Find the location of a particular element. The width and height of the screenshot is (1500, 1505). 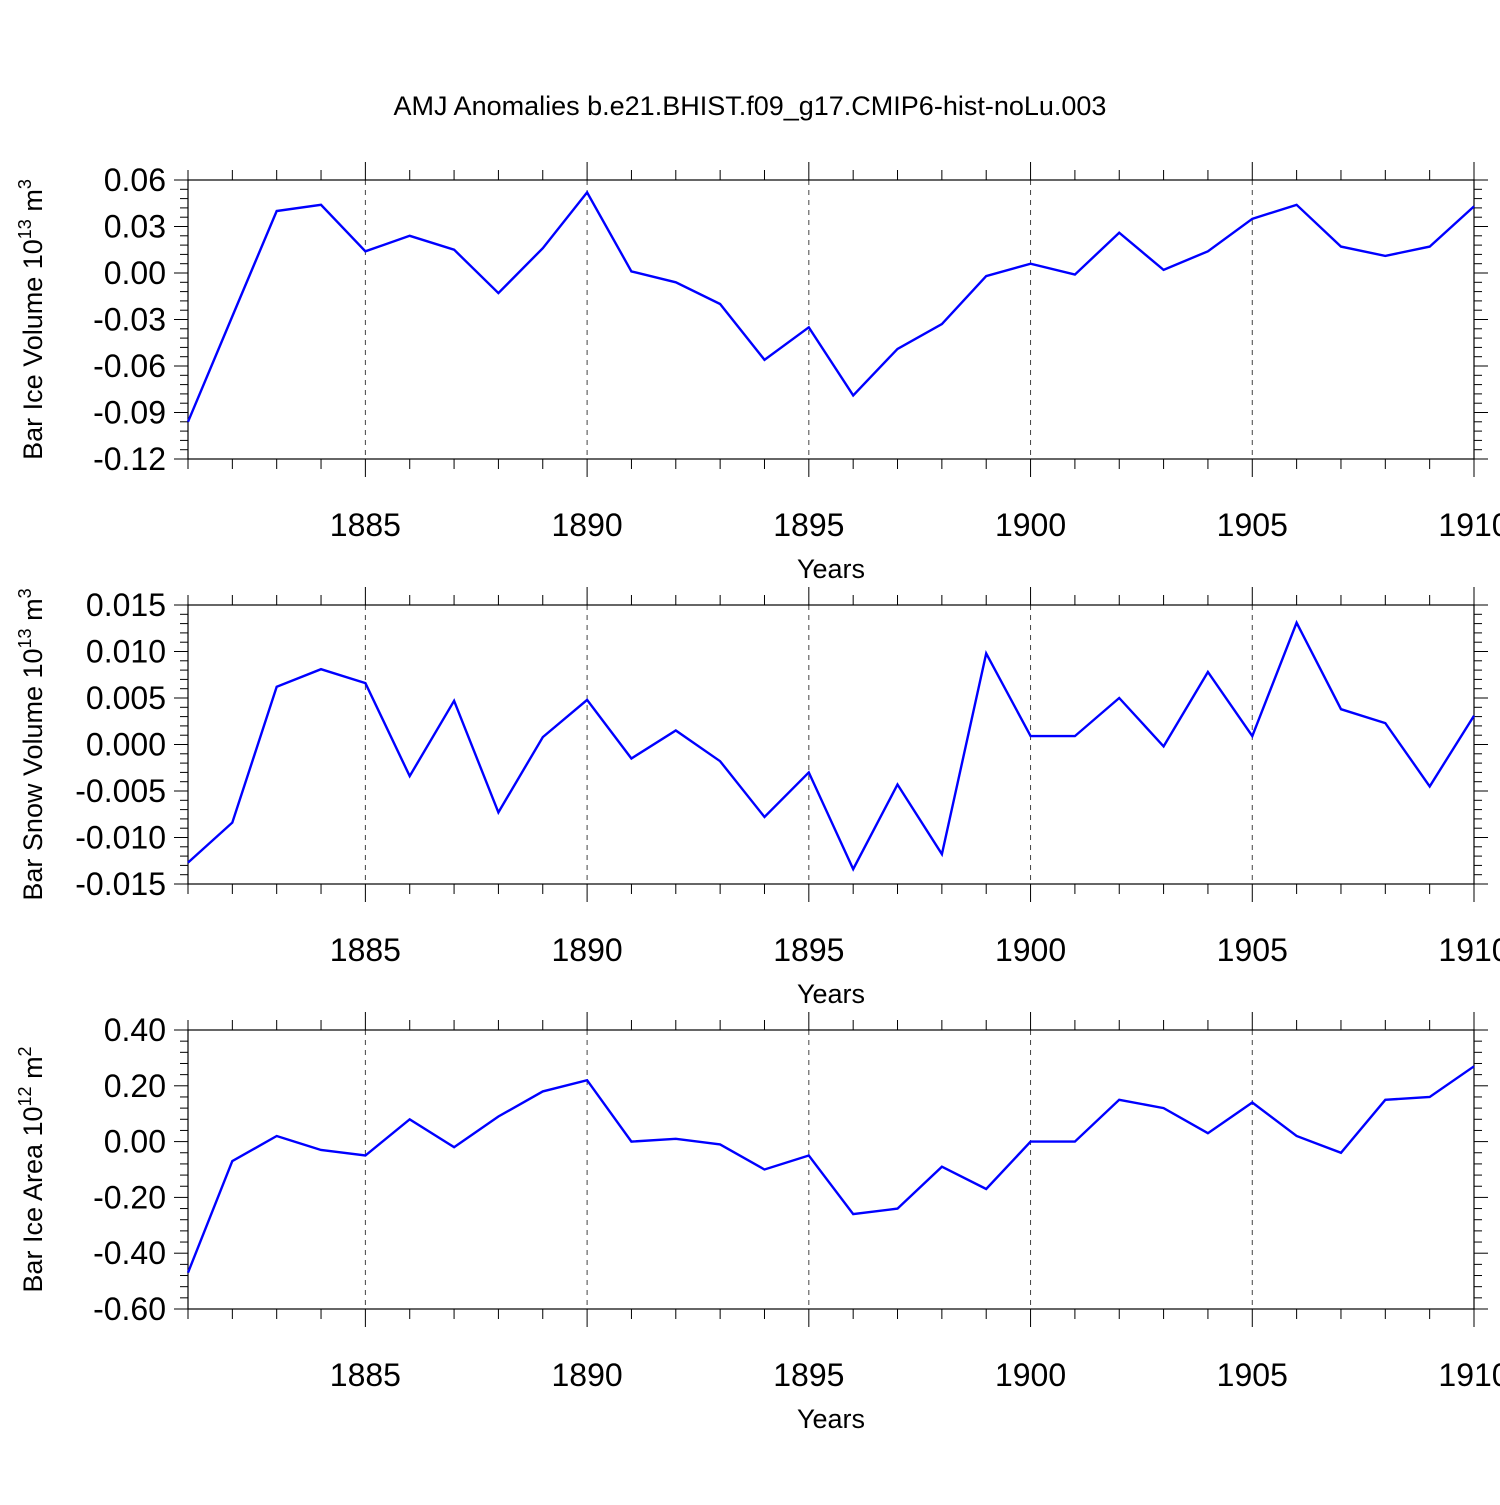

y-axis-label: Bar Snow Volume 1013 m3 is located at coordinates (31, 744).